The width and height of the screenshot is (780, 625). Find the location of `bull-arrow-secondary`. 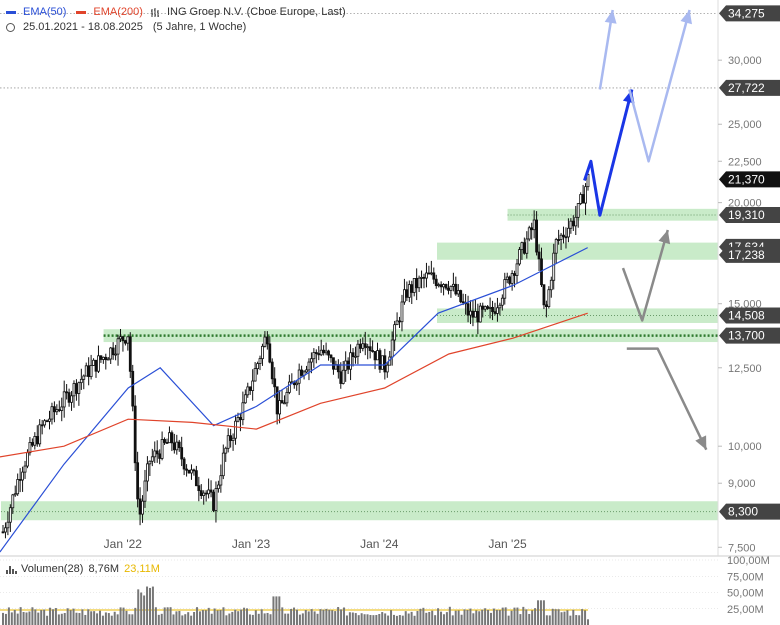

bull-arrow-secondary is located at coordinates (606, 49).